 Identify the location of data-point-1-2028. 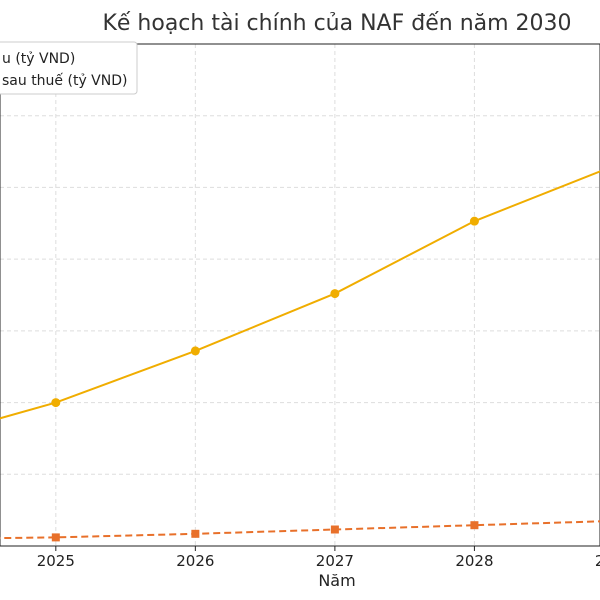
(474, 525).